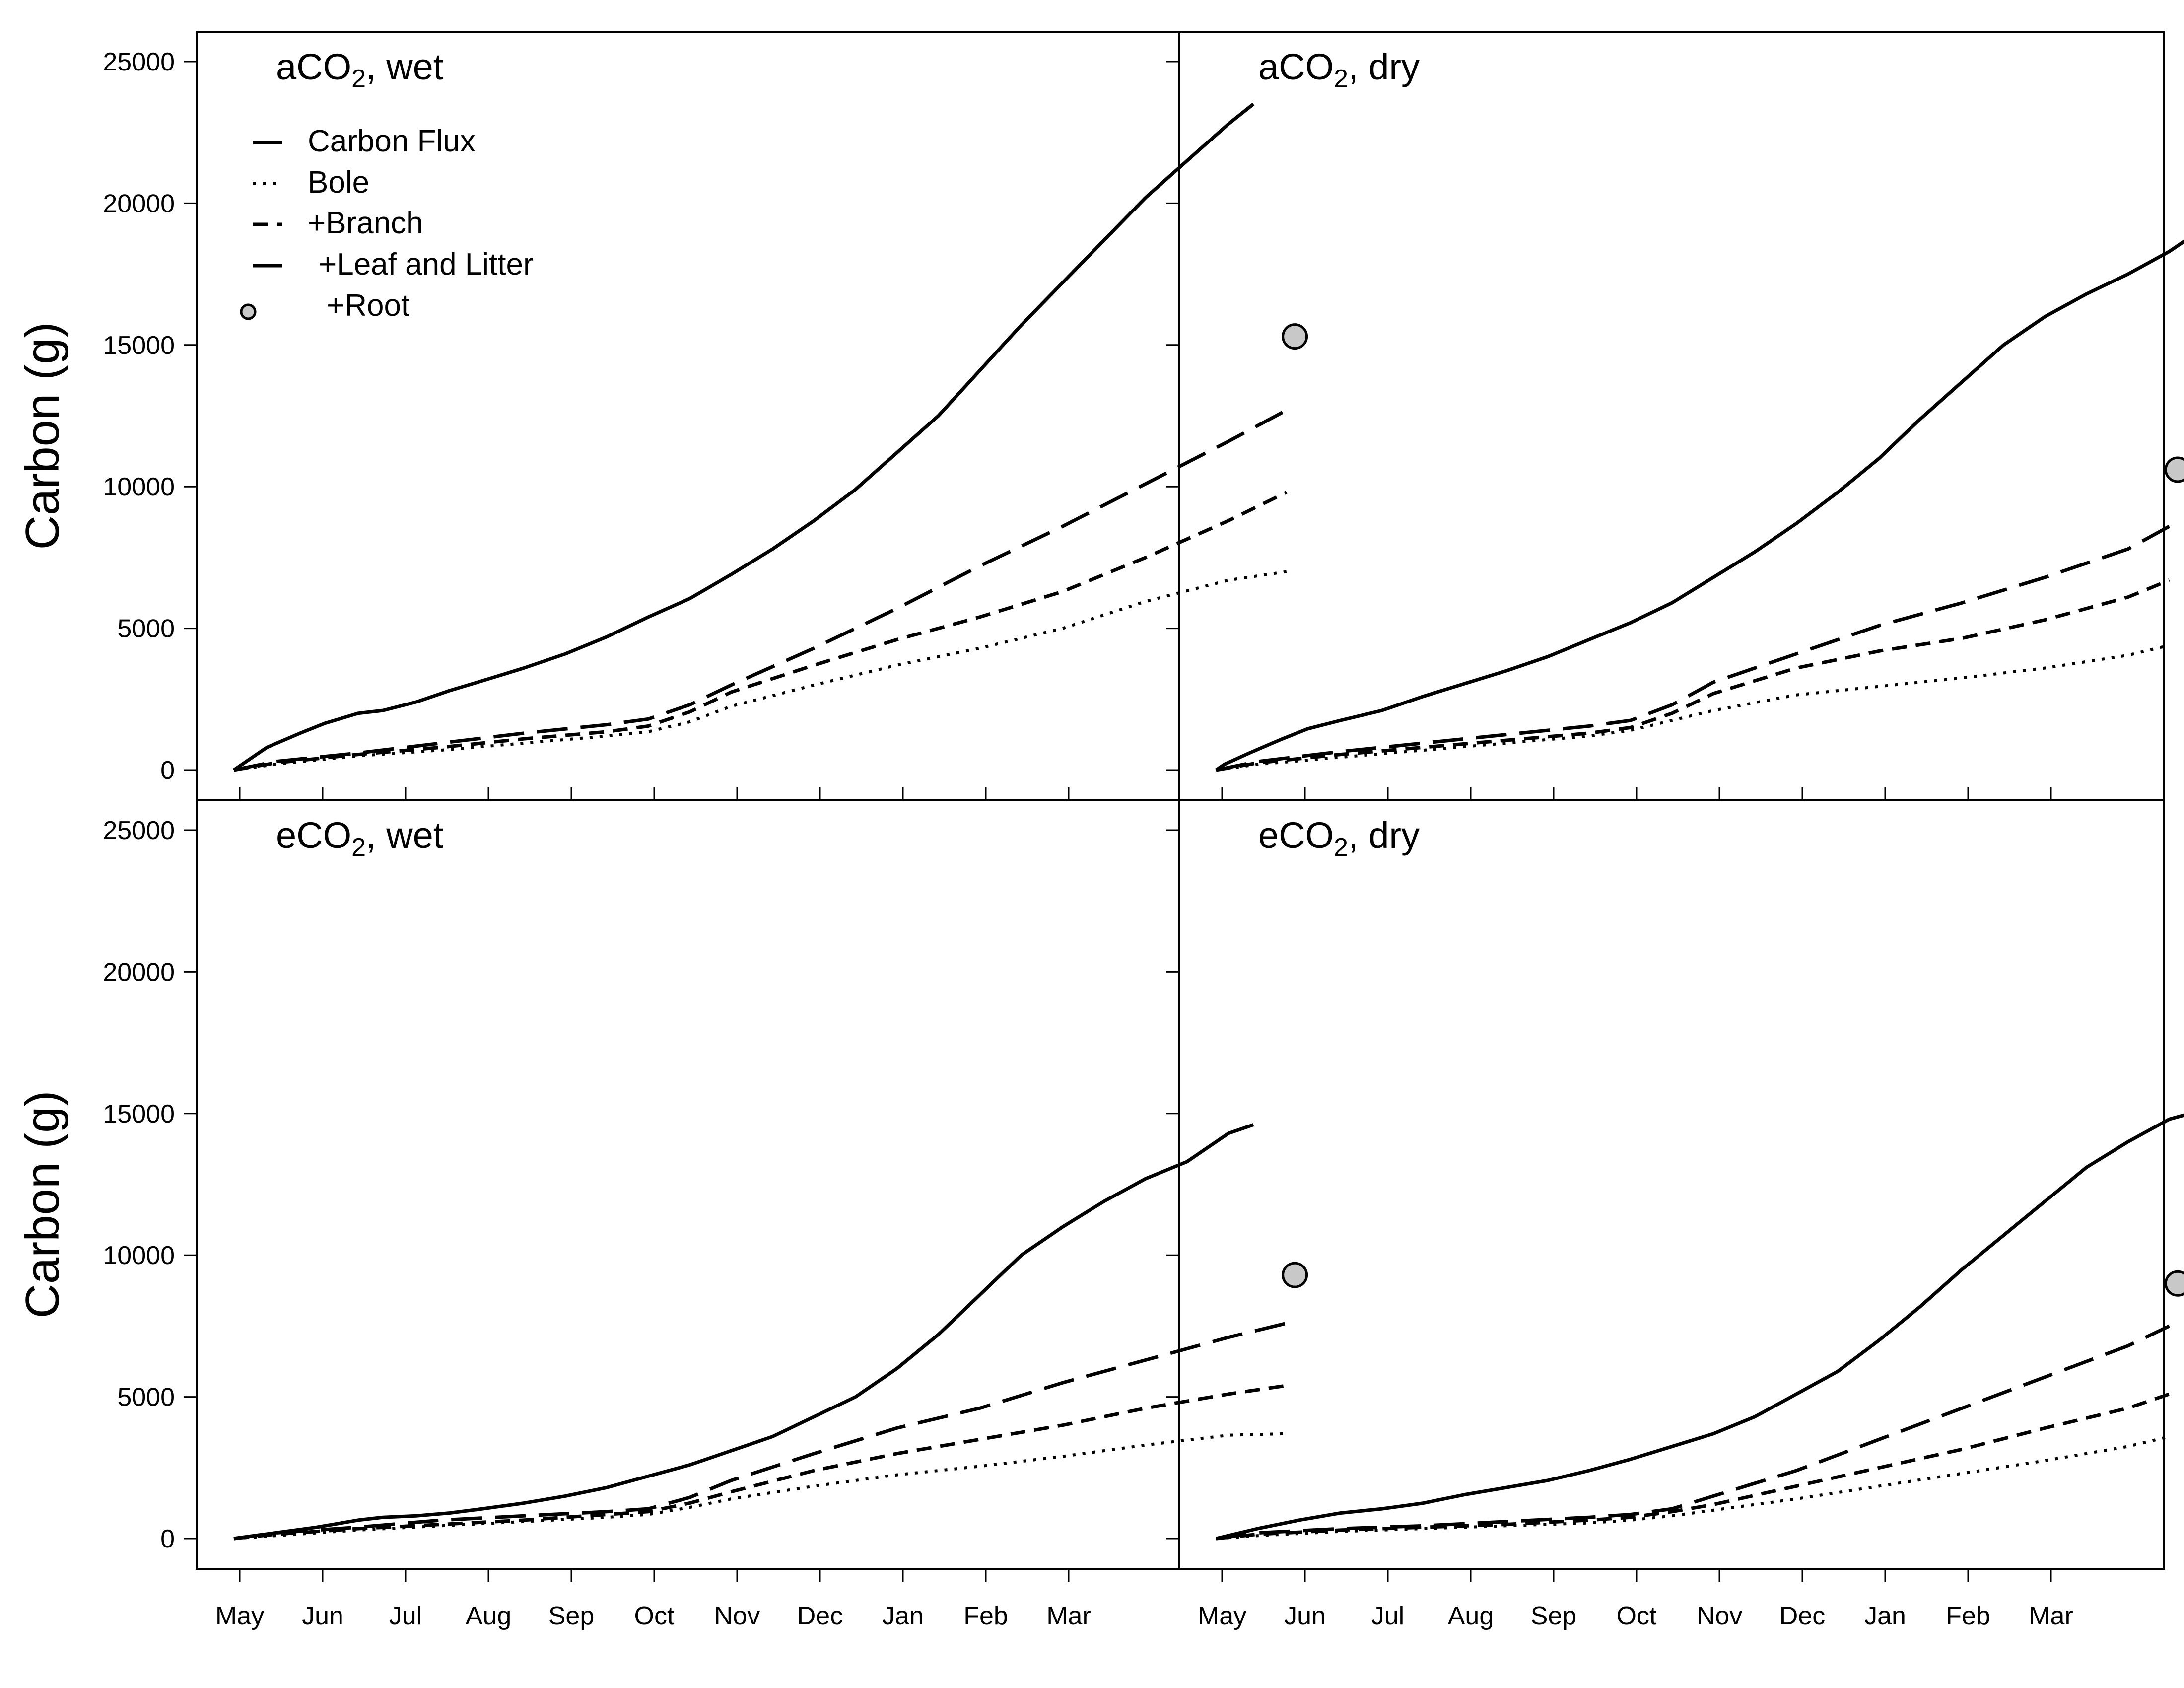 This screenshot has height=1688, width=2184. I want to click on legend-symbol-root, so click(248, 311).